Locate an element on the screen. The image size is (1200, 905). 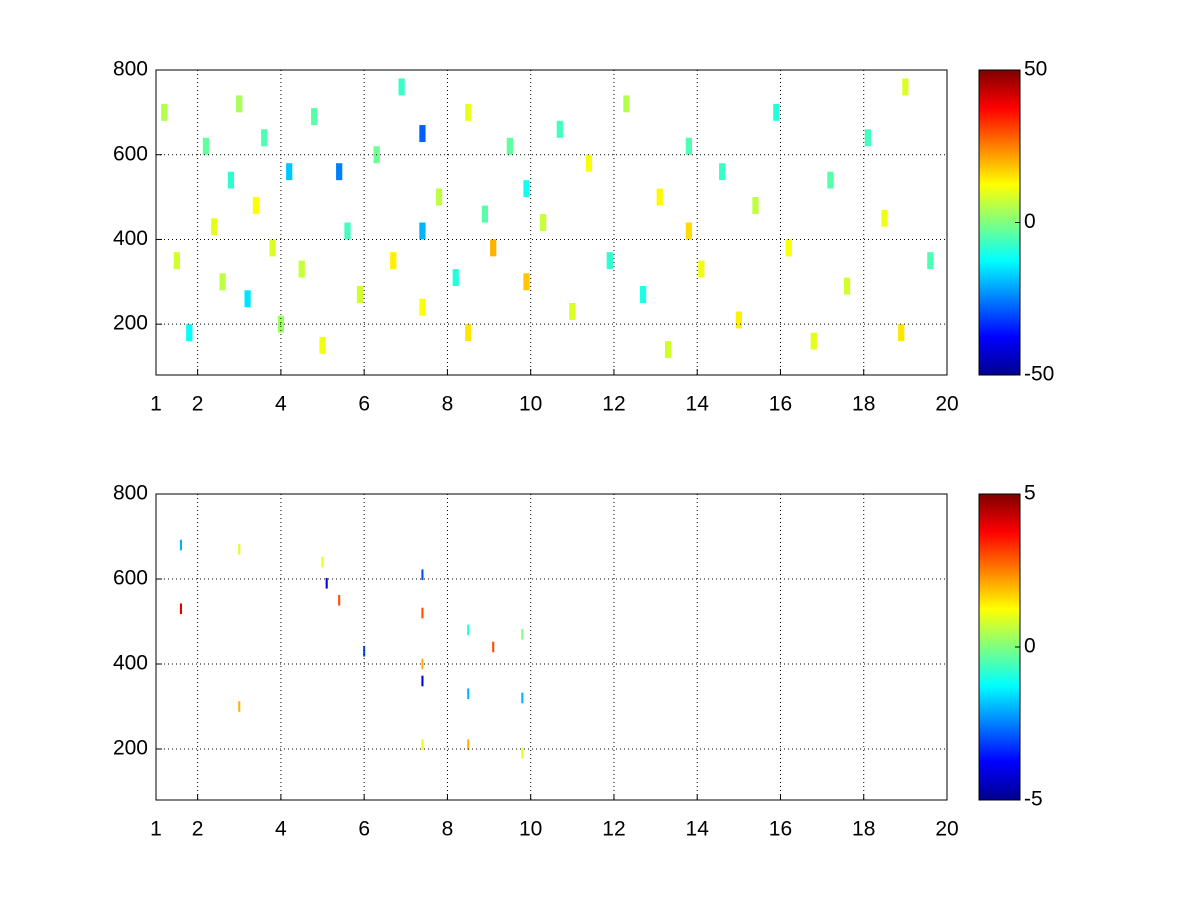
y-tick-label: 800 is located at coordinates (130, 69).